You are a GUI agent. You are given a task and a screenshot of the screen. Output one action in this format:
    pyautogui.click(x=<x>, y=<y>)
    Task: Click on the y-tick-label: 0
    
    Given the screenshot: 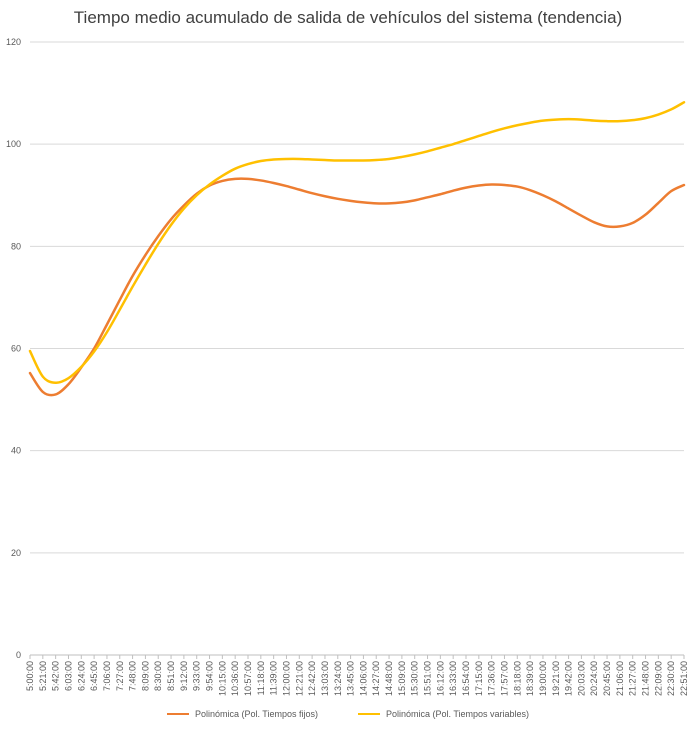 What is the action you would take?
    pyautogui.click(x=18, y=655)
    